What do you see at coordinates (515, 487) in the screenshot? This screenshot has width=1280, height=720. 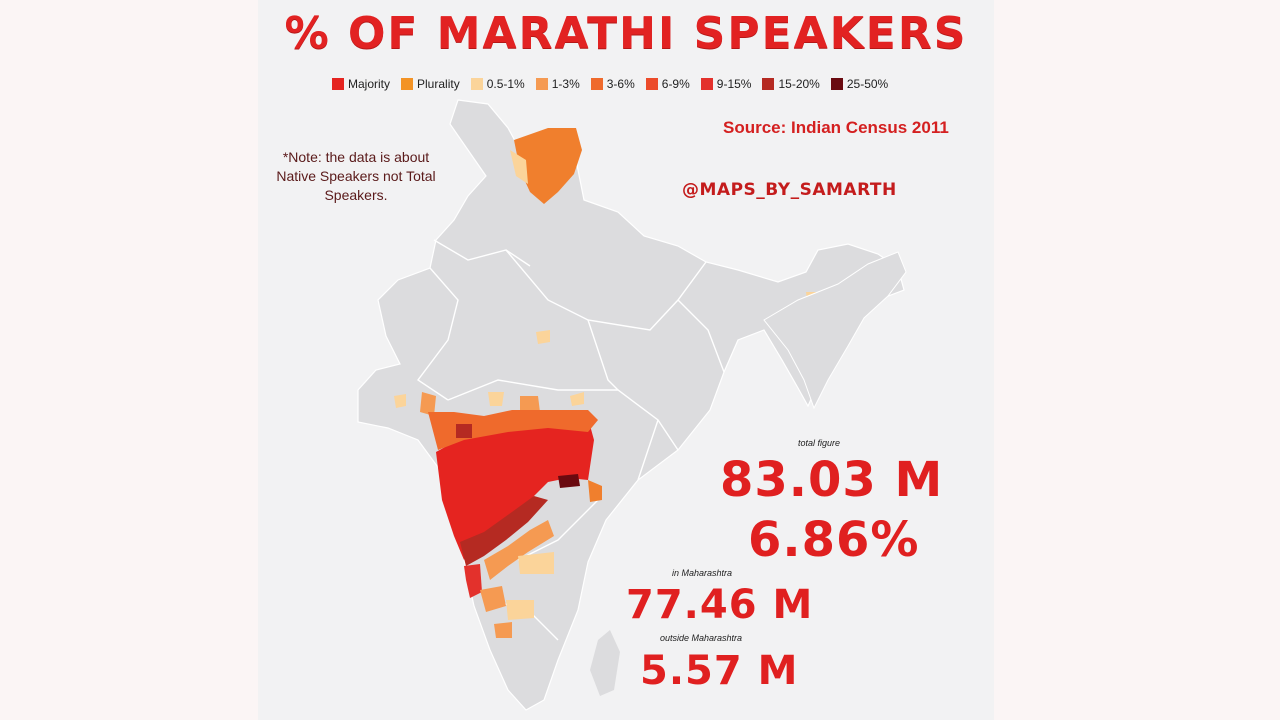 I see `region-maharashtra-majority` at bounding box center [515, 487].